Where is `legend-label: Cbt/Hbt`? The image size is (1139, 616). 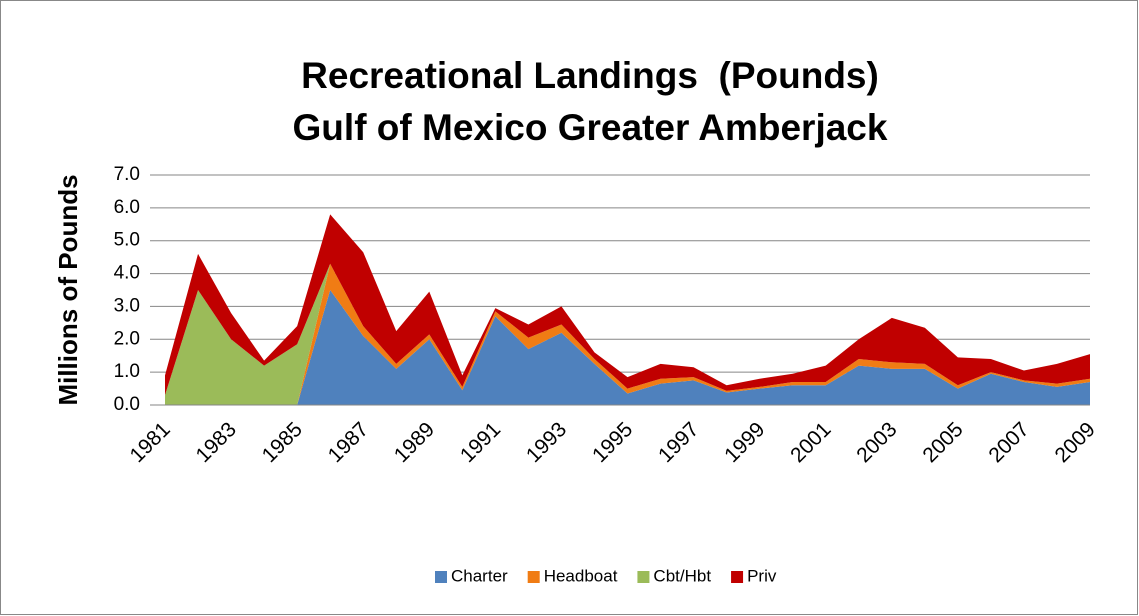 legend-label: Cbt/Hbt is located at coordinates (682, 575).